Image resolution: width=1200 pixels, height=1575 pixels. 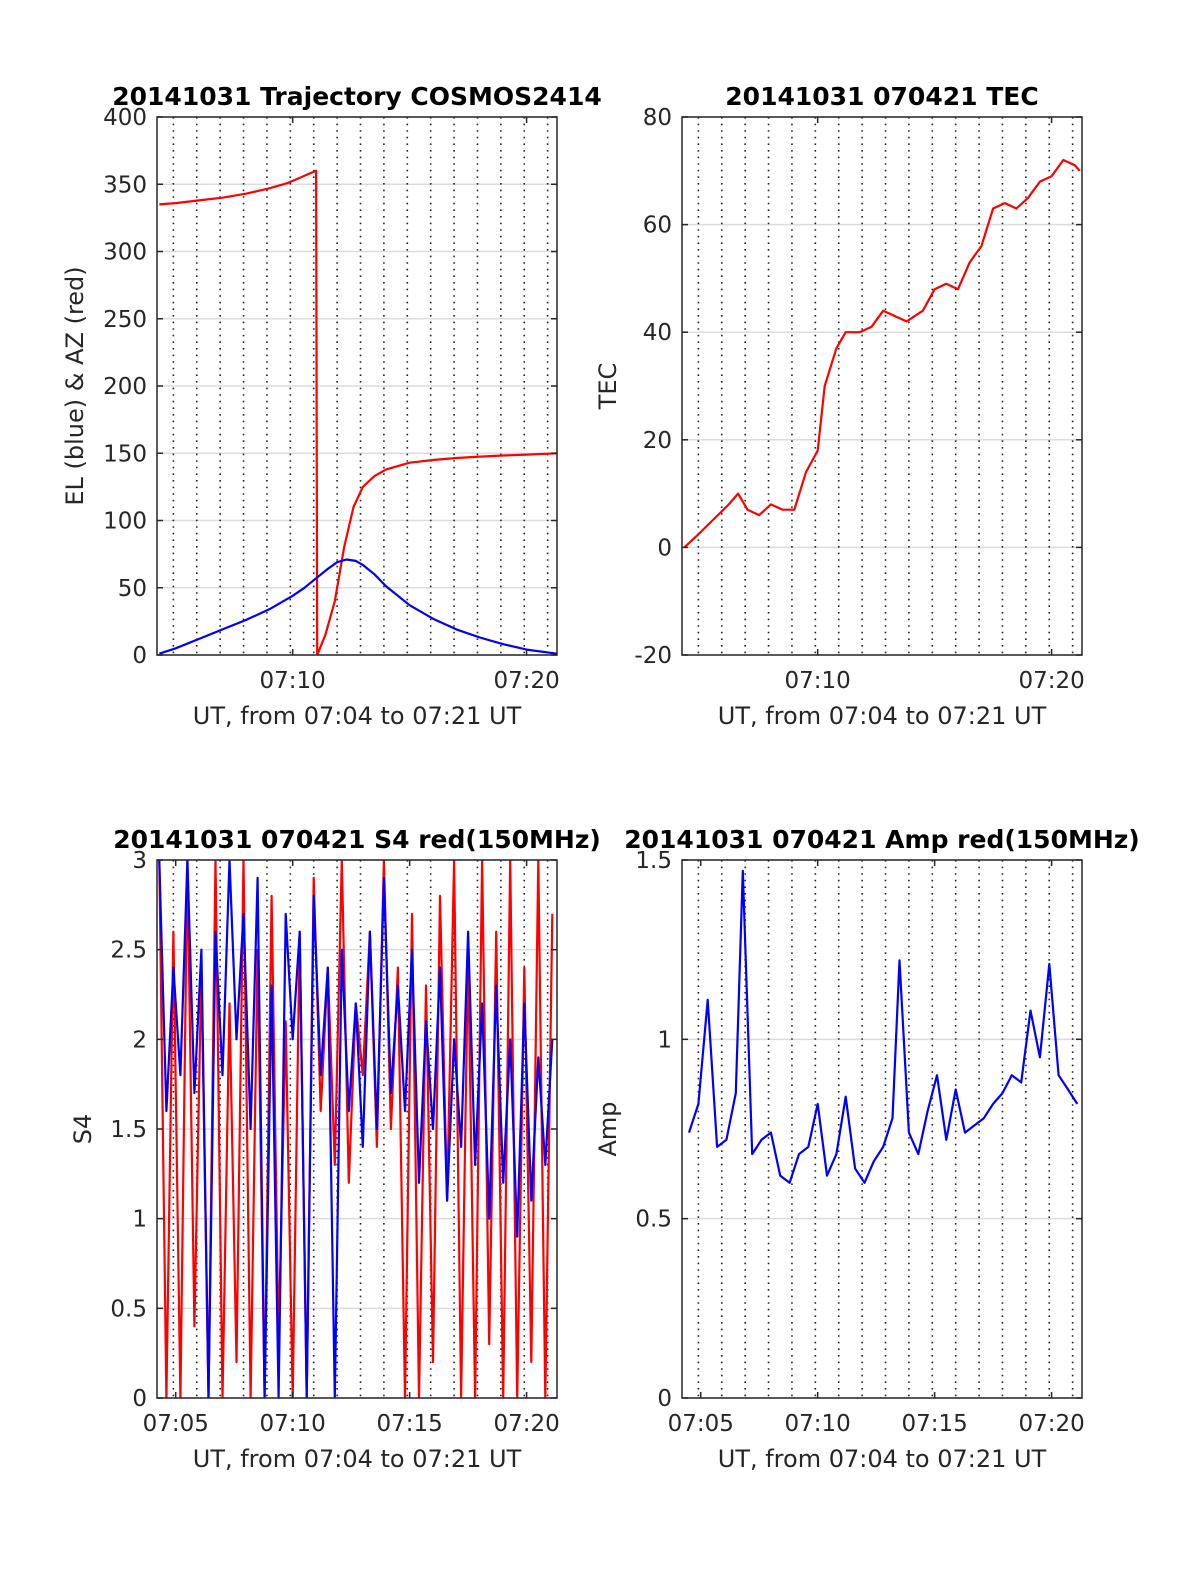 What do you see at coordinates (125, 118) in the screenshot?
I see `y-tick-label: 400` at bounding box center [125, 118].